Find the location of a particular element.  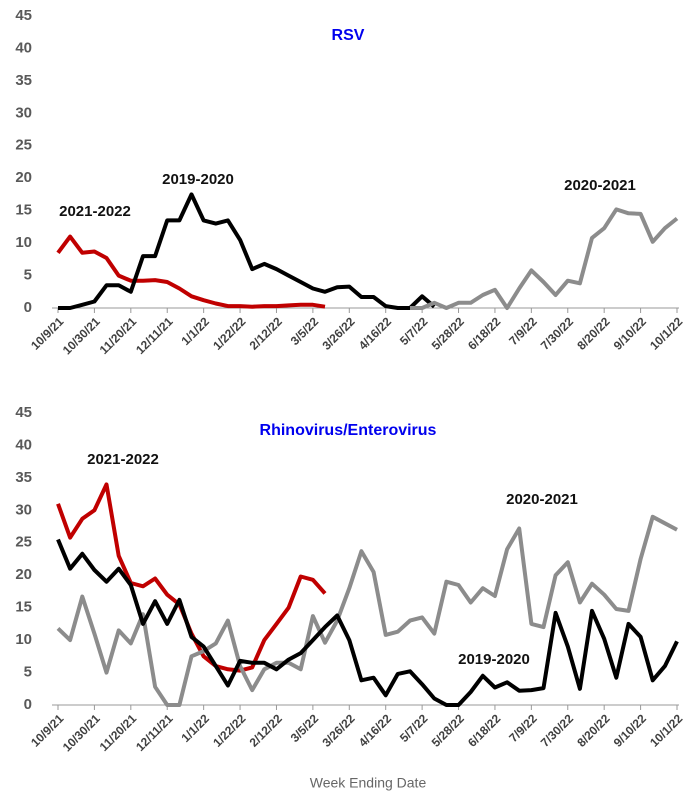

chart-title: Rhinovirus/Enterovirus is located at coordinates (348, 430).